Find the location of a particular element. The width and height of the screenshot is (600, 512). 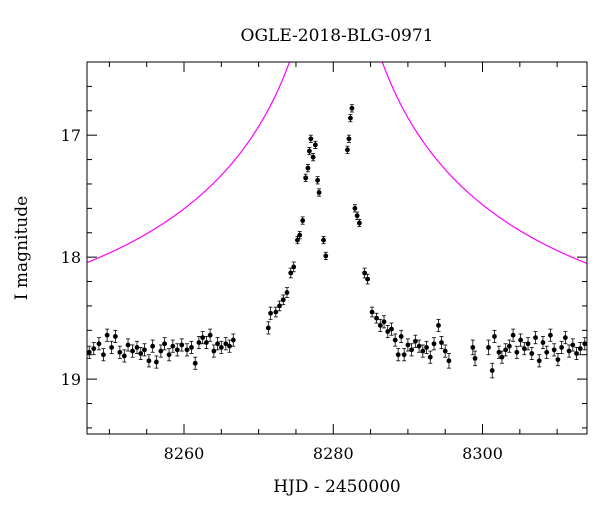

x-axis-label: HJD - 2450000 is located at coordinates (337, 487).